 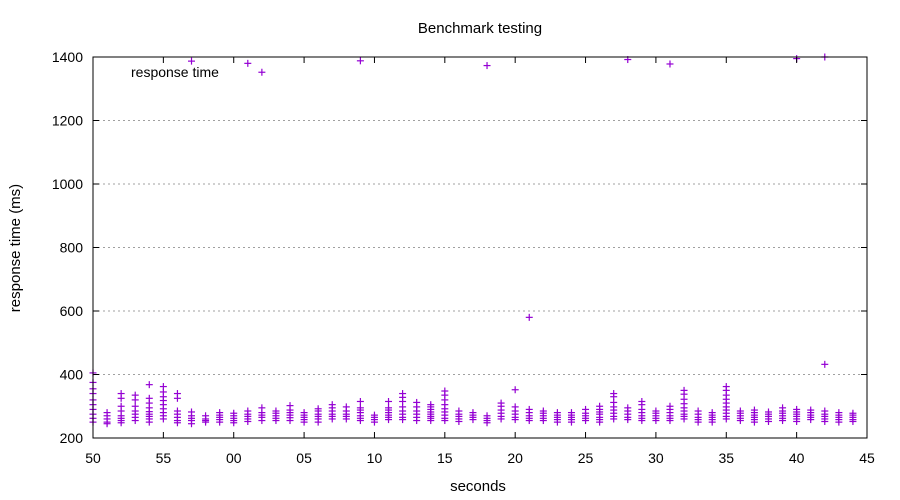 I want to click on x-tick-label: 50, so click(x=93, y=458).